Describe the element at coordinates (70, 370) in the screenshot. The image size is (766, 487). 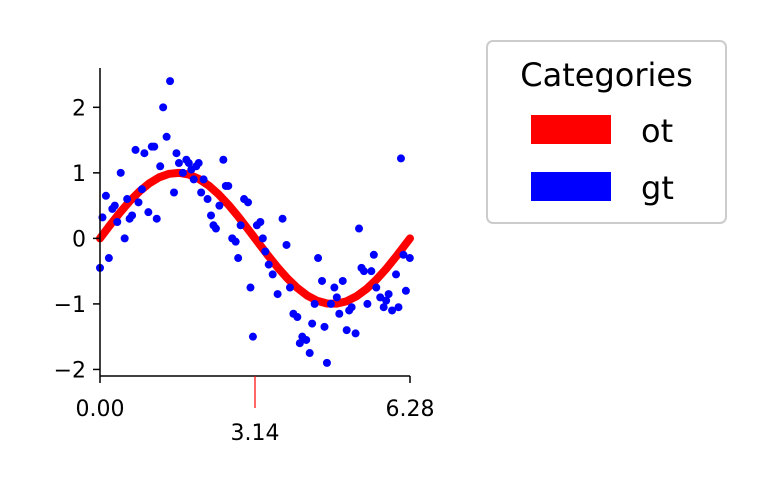
I see `y-tick-label: −2` at that location.